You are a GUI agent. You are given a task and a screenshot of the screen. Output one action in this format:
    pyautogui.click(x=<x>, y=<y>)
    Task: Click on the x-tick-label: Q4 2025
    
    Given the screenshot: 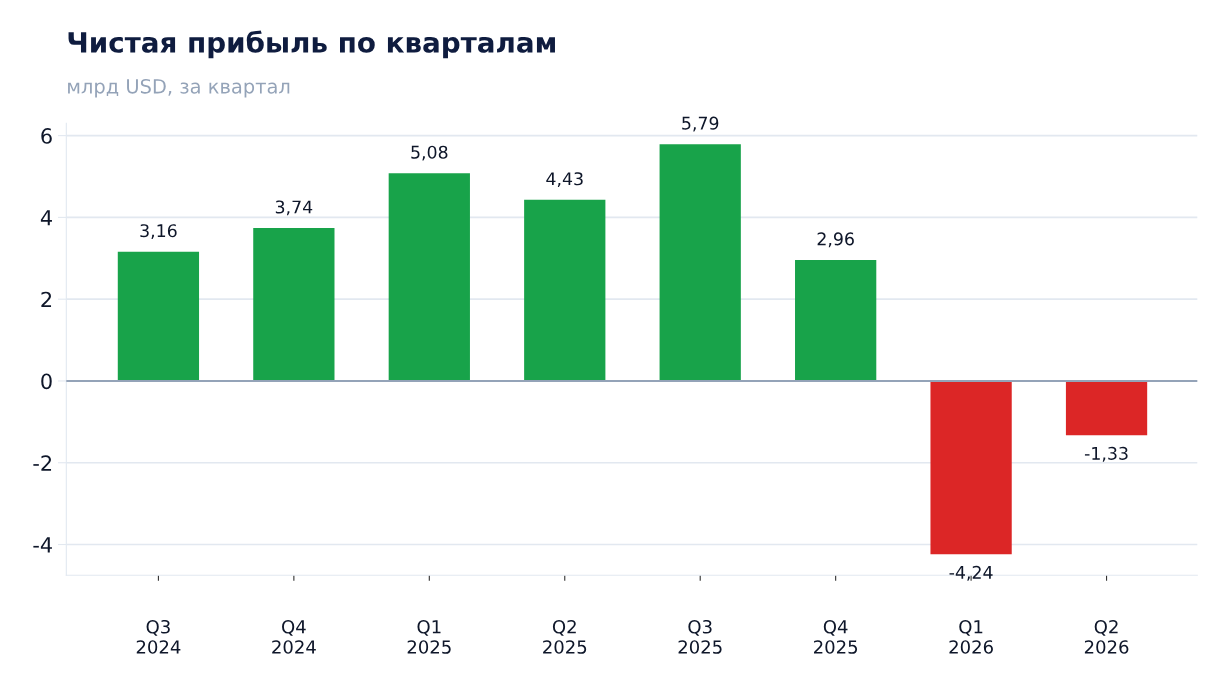 What is the action you would take?
    pyautogui.click(x=836, y=636)
    